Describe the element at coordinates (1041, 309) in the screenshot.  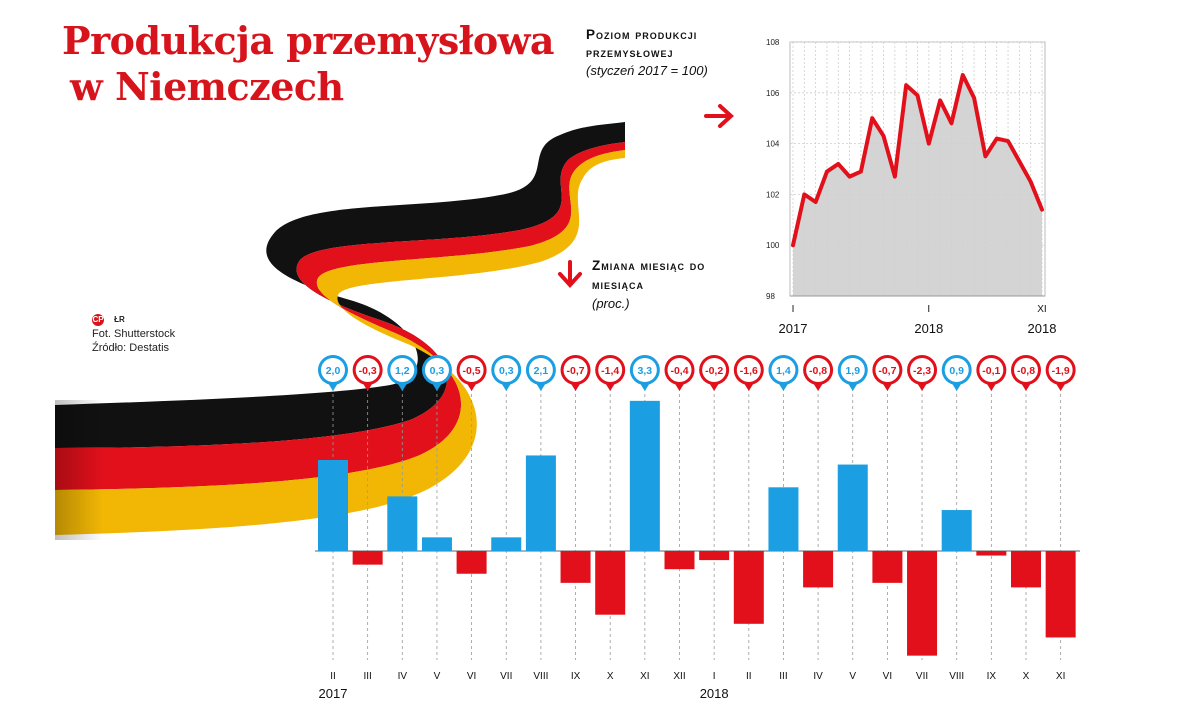
I see `level-x-tick-label: XI` at that location.